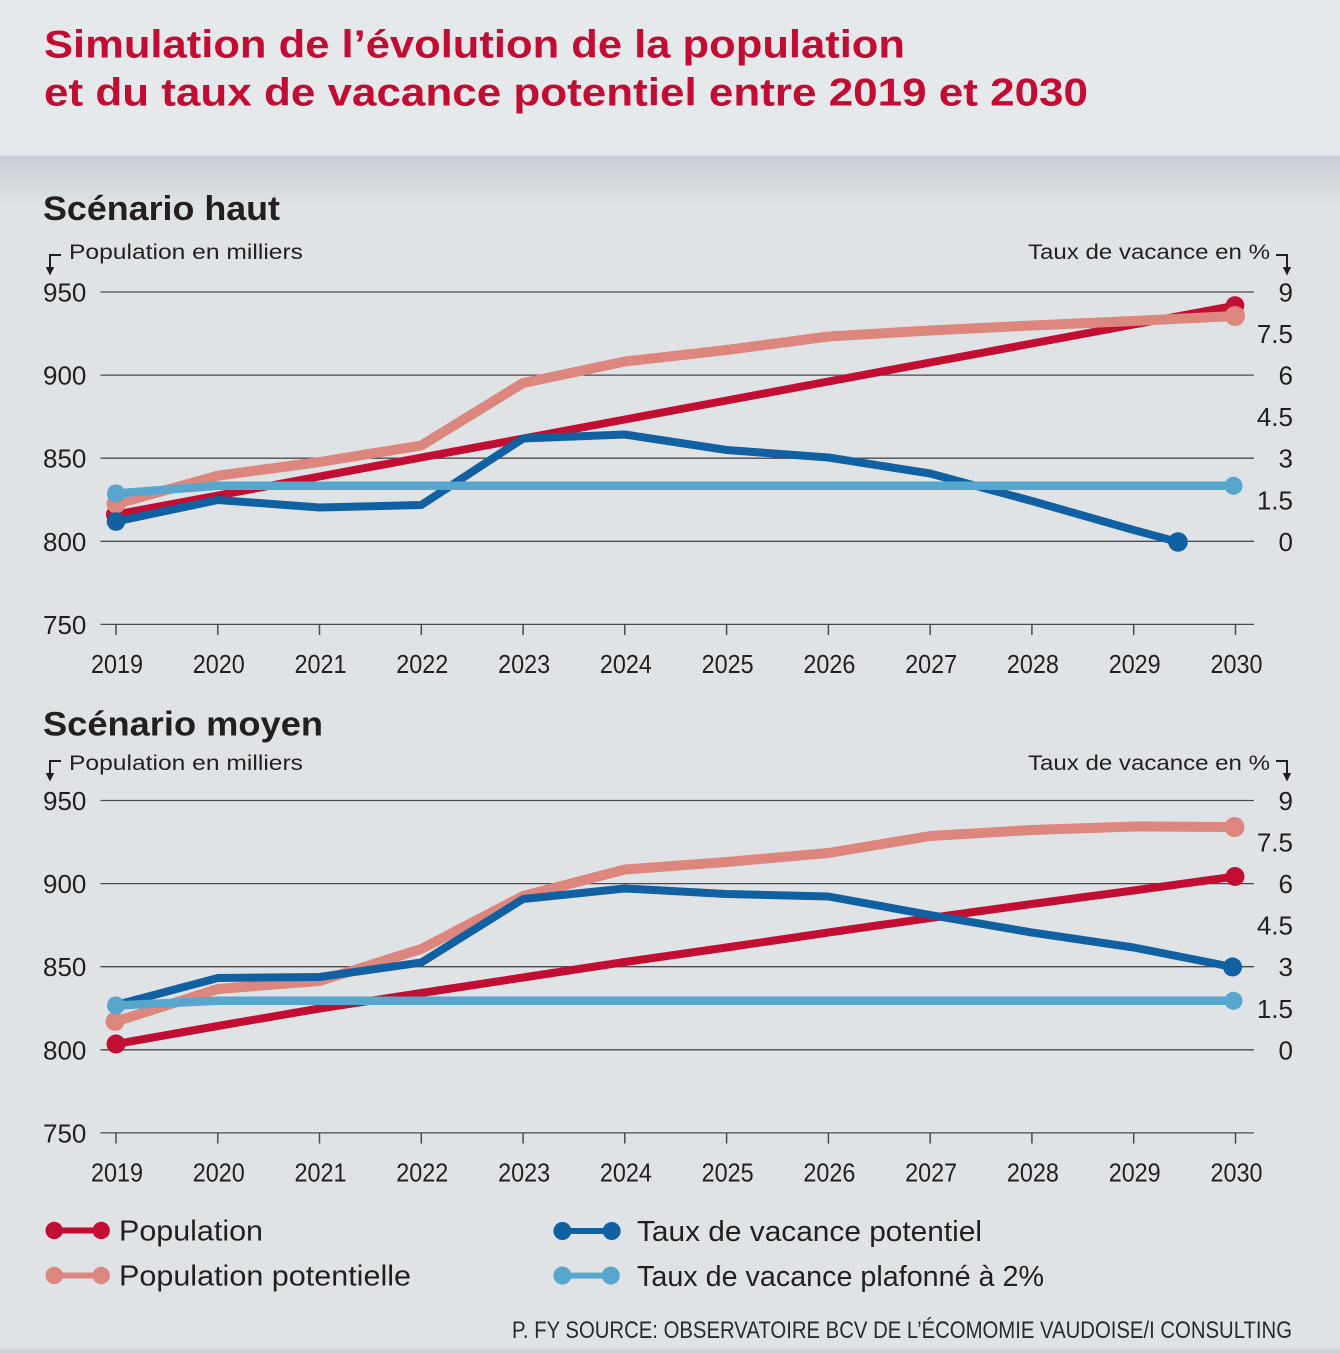 The height and width of the screenshot is (1353, 1340). What do you see at coordinates (191, 1232) in the screenshot?
I see `svg-text: Population` at bounding box center [191, 1232].